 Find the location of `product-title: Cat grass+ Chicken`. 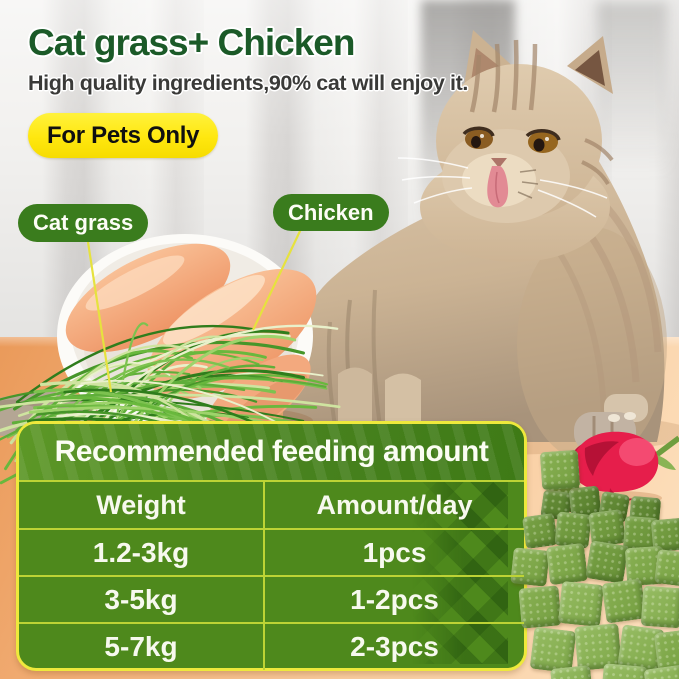

product-title: Cat grass+ Chicken is located at coordinates (191, 42).